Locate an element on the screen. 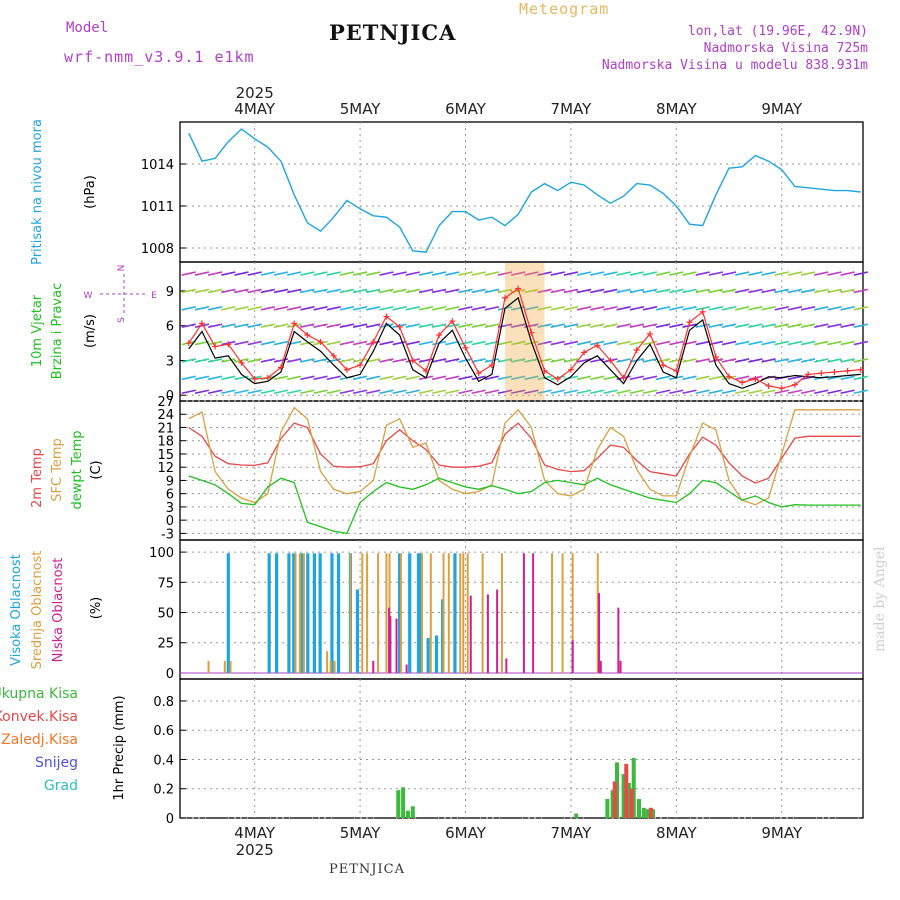  x-tick-label-bottom: 8MAY is located at coordinates (677, 833).